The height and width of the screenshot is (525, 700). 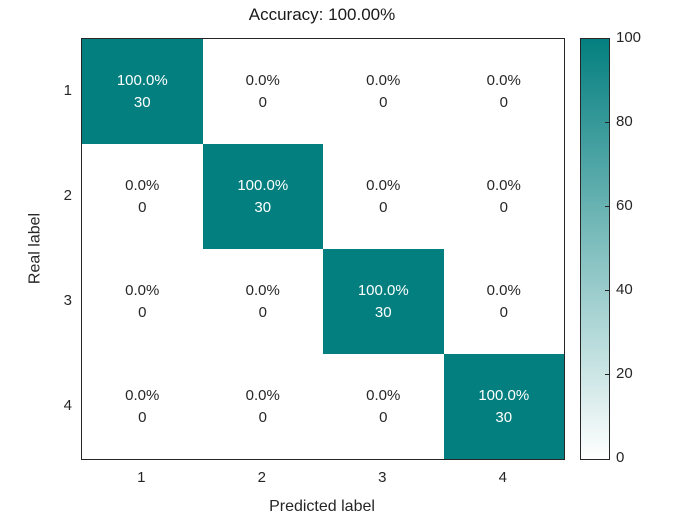 What do you see at coordinates (502, 477) in the screenshot?
I see `x-tick-4: 4` at bounding box center [502, 477].